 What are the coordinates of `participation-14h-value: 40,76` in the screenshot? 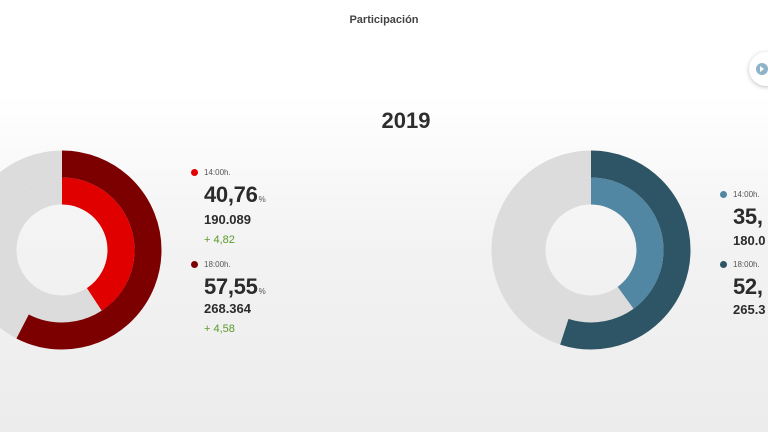 It's located at (231, 194).